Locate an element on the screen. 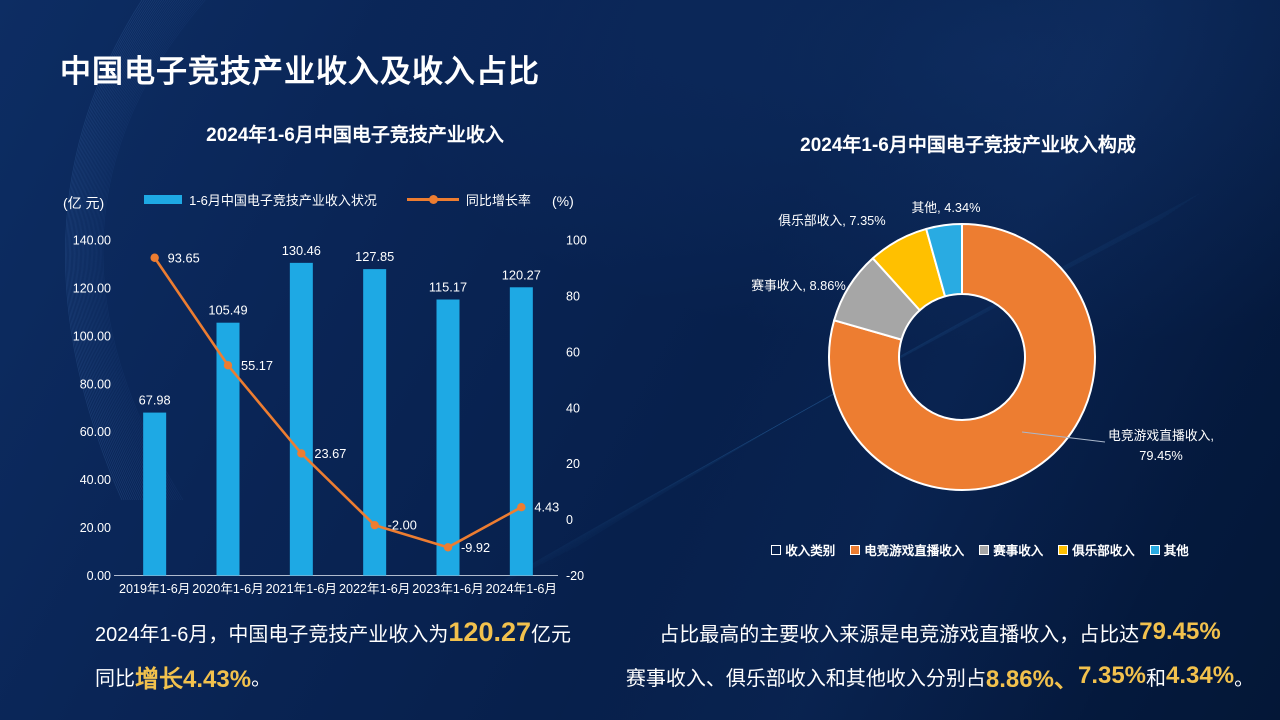 This screenshot has height=720, width=1280. left-axis-tick: 0.00 is located at coordinates (99, 576).